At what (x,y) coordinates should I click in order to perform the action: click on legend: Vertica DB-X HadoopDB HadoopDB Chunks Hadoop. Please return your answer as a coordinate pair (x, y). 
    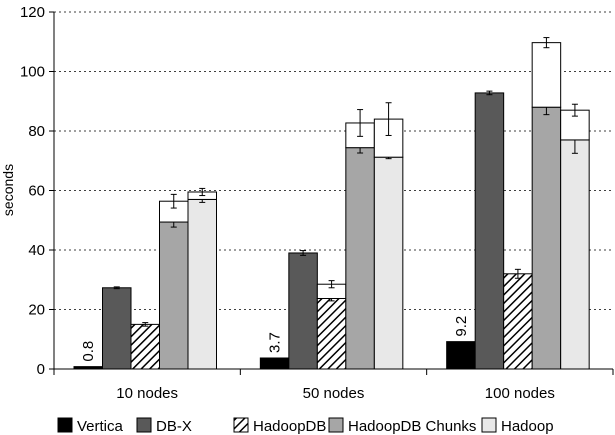
    Looking at the image, I should click on (305, 426).